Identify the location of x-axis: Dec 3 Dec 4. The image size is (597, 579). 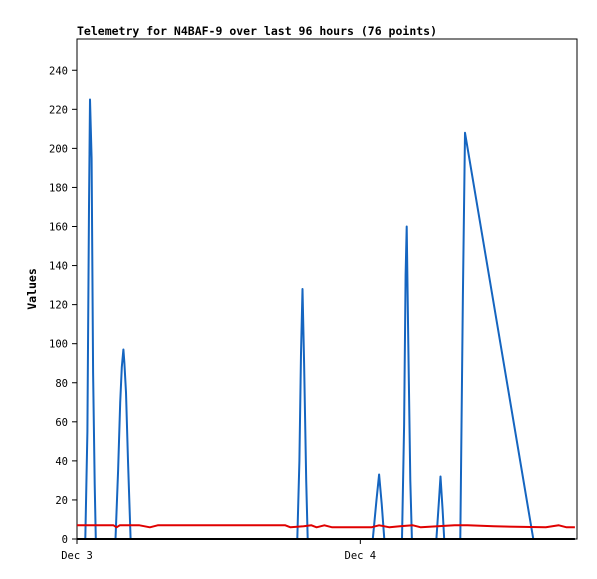
(218, 550).